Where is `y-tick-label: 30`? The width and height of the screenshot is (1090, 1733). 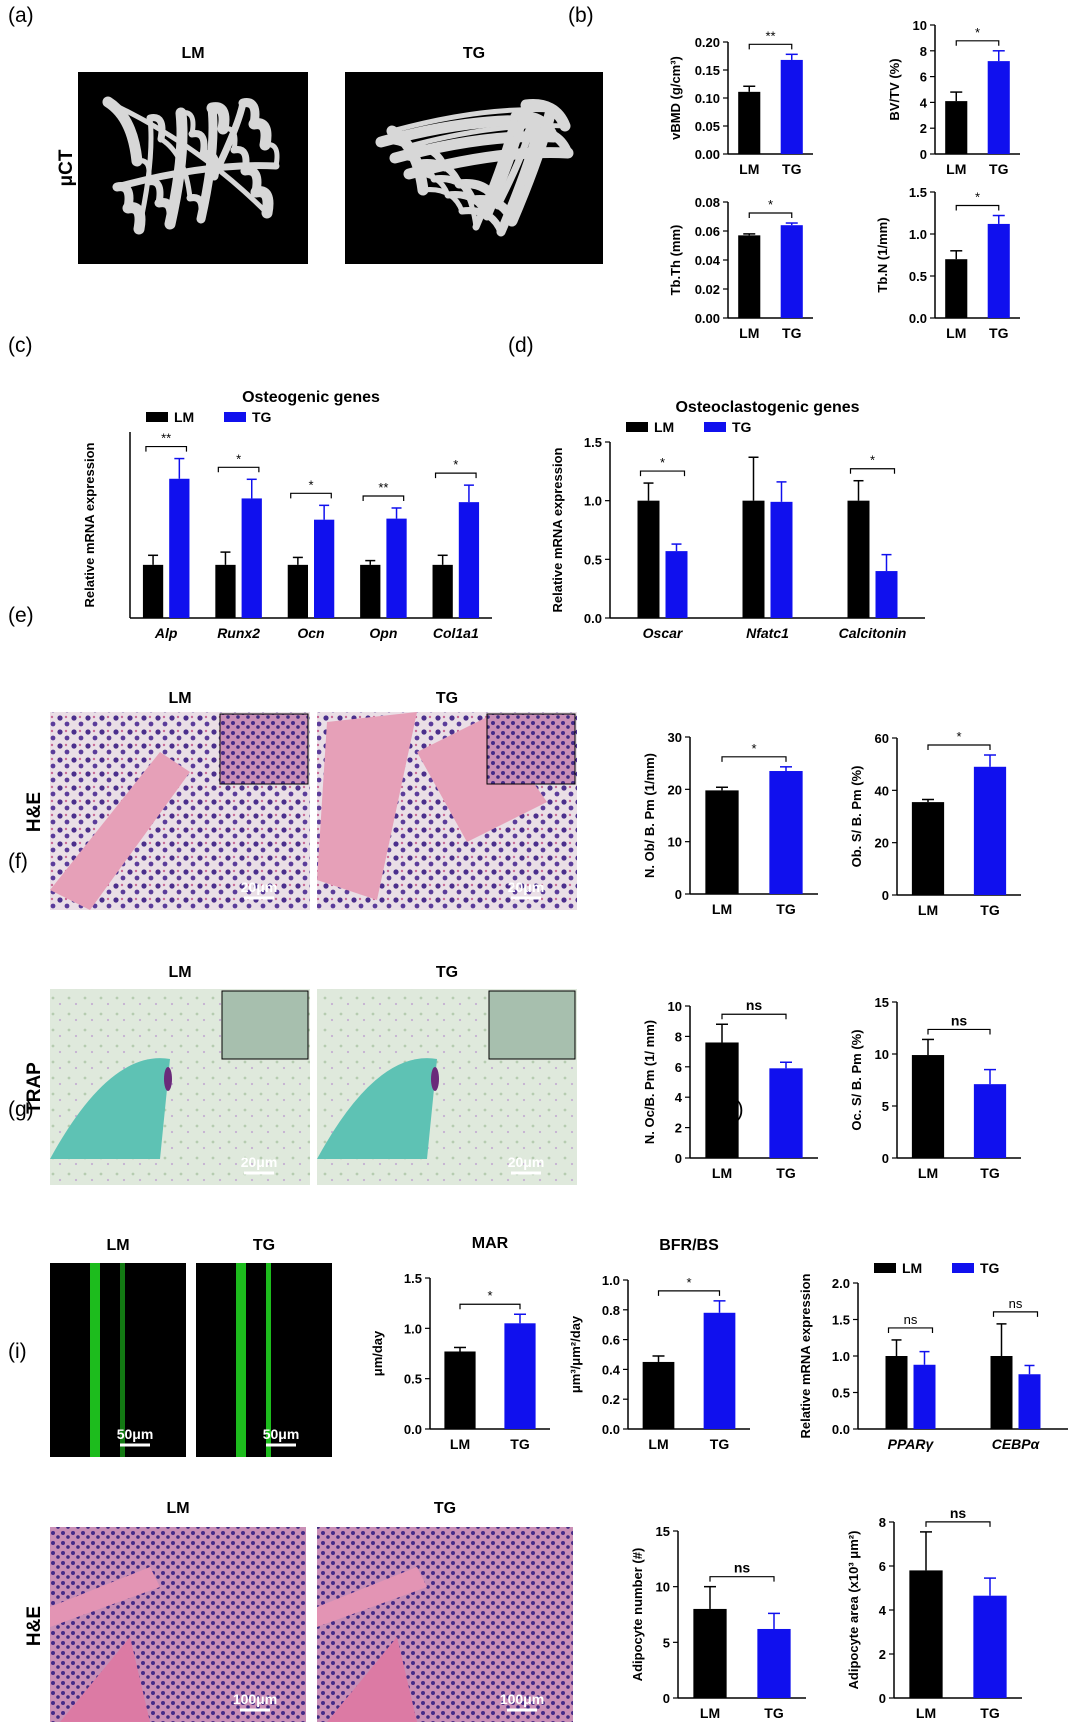
y-tick-label: 30 is located at coordinates (675, 737).